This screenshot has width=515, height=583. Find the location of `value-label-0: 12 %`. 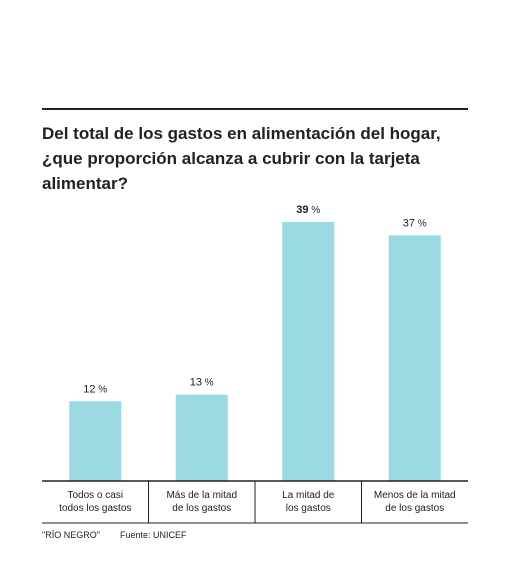

value-label-0: 12 % is located at coordinates (95, 389).